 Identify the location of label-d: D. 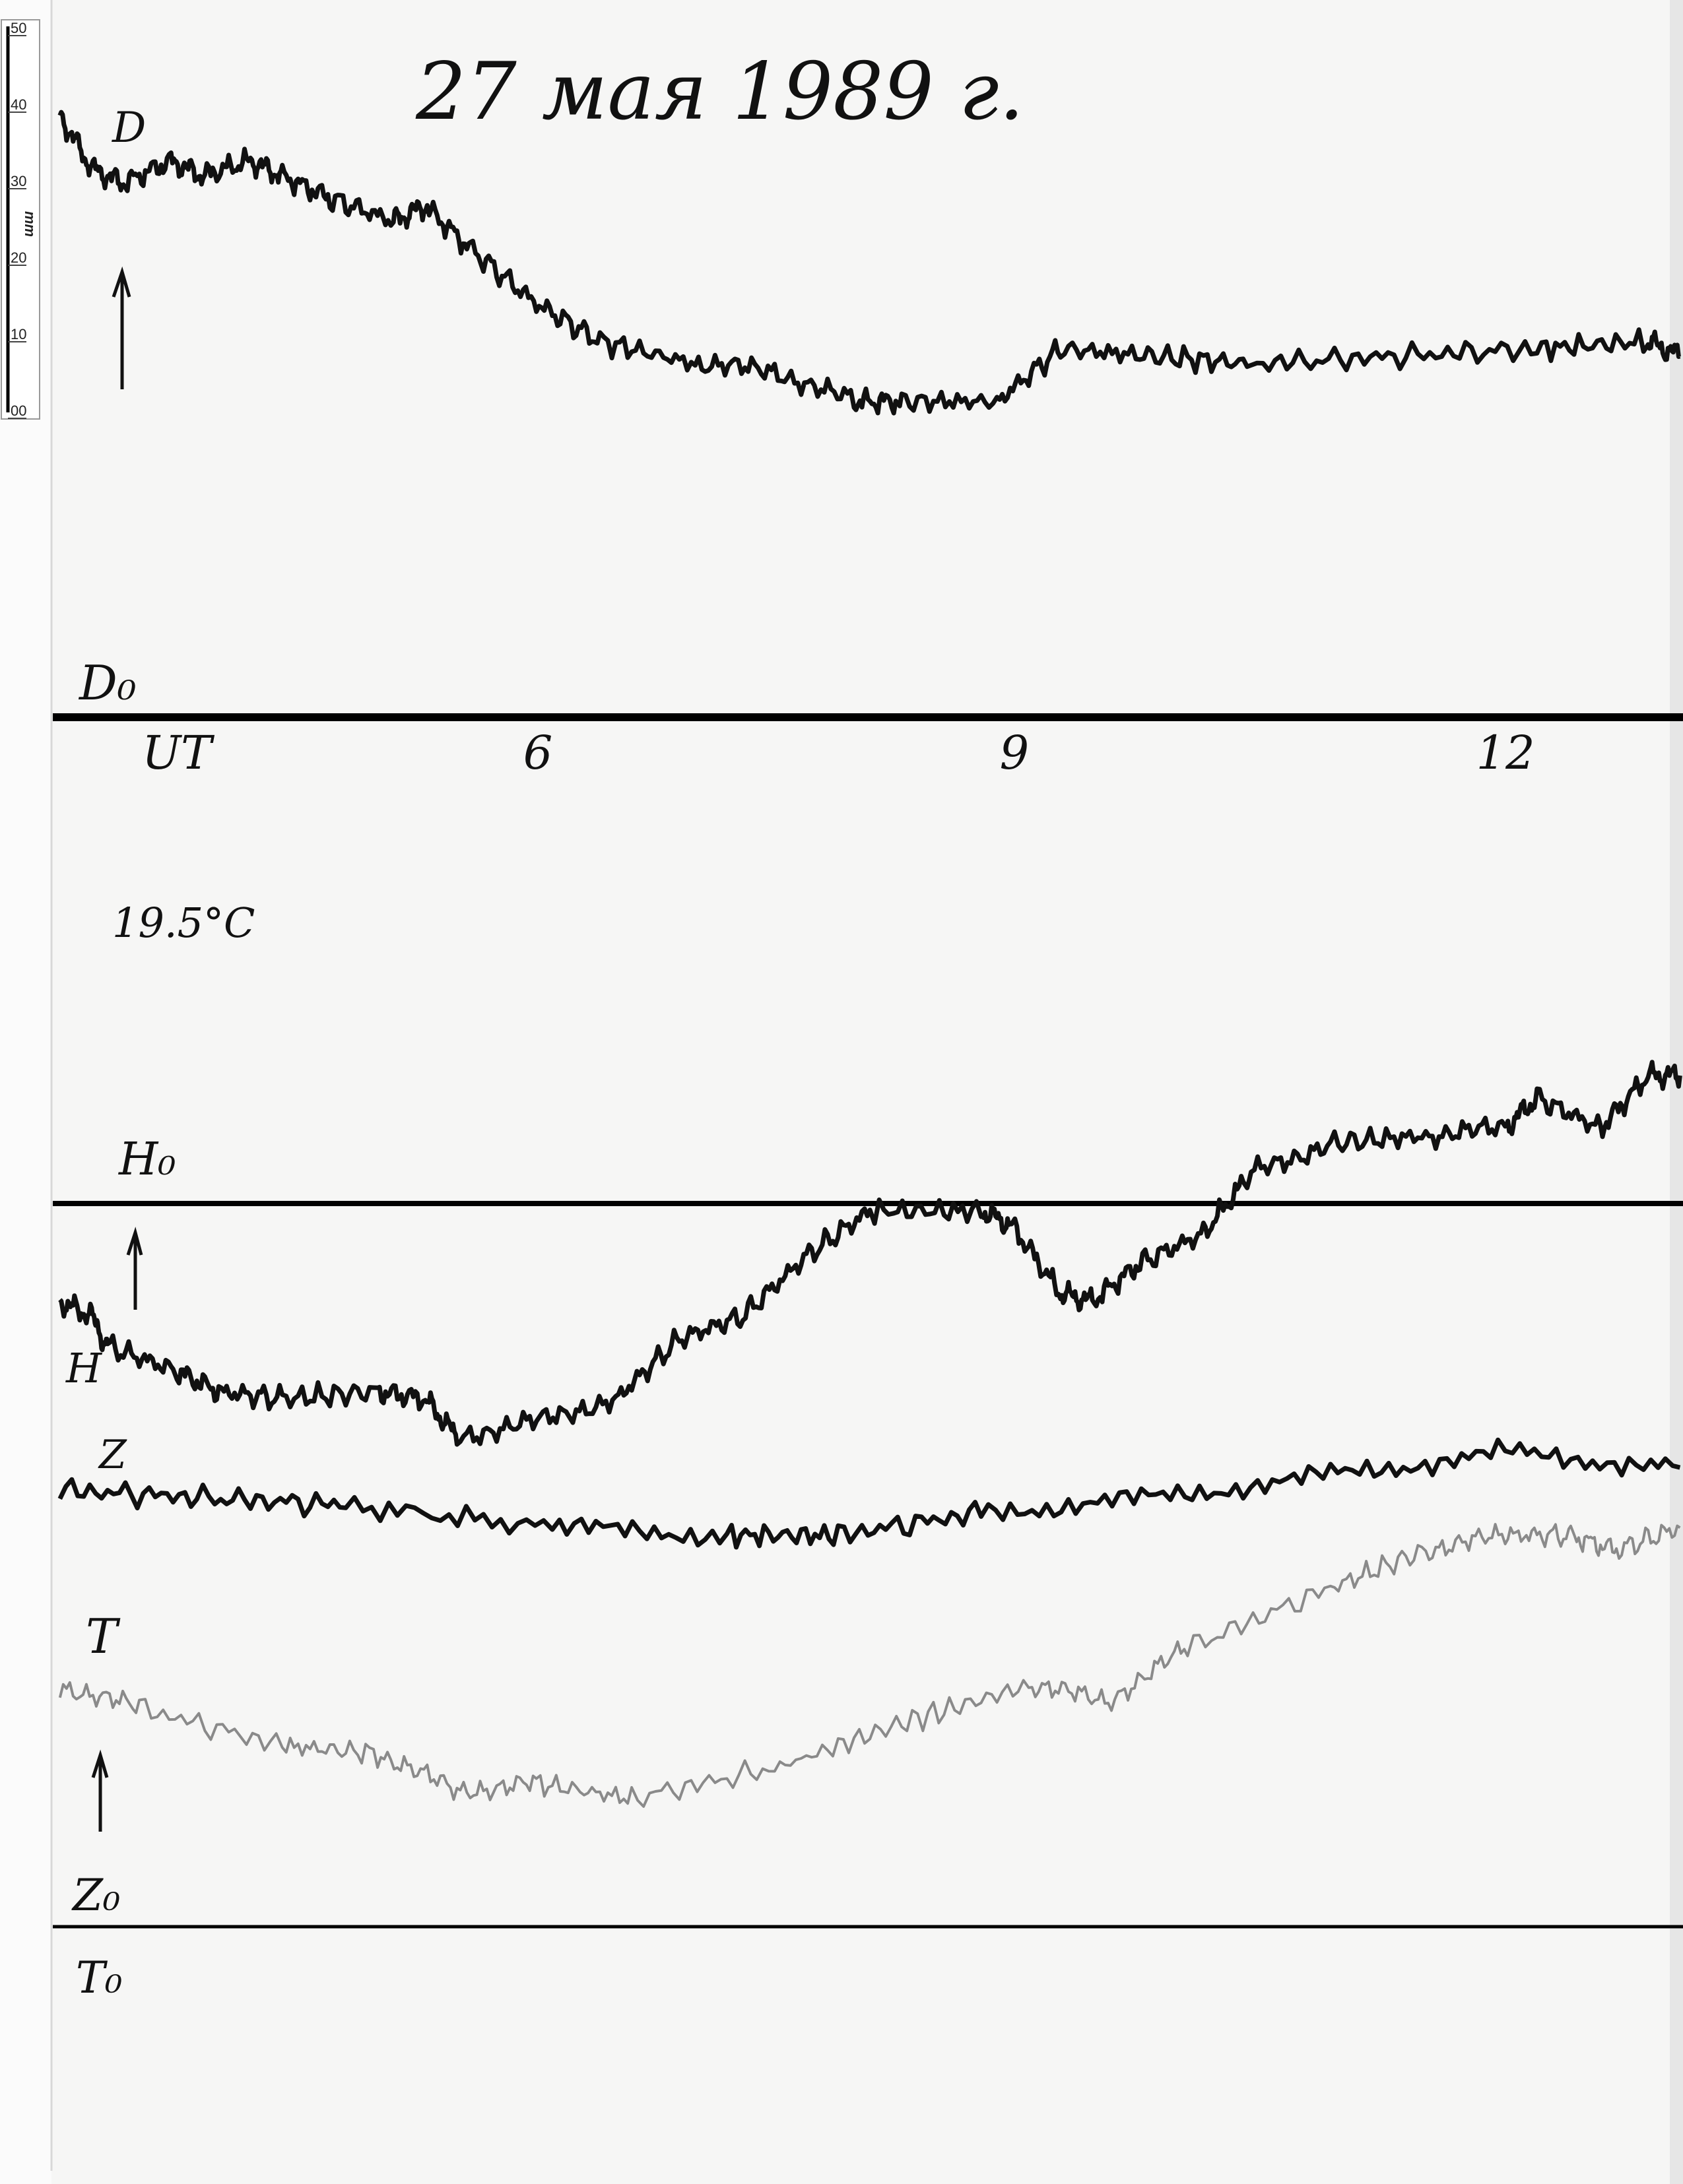
(129, 128).